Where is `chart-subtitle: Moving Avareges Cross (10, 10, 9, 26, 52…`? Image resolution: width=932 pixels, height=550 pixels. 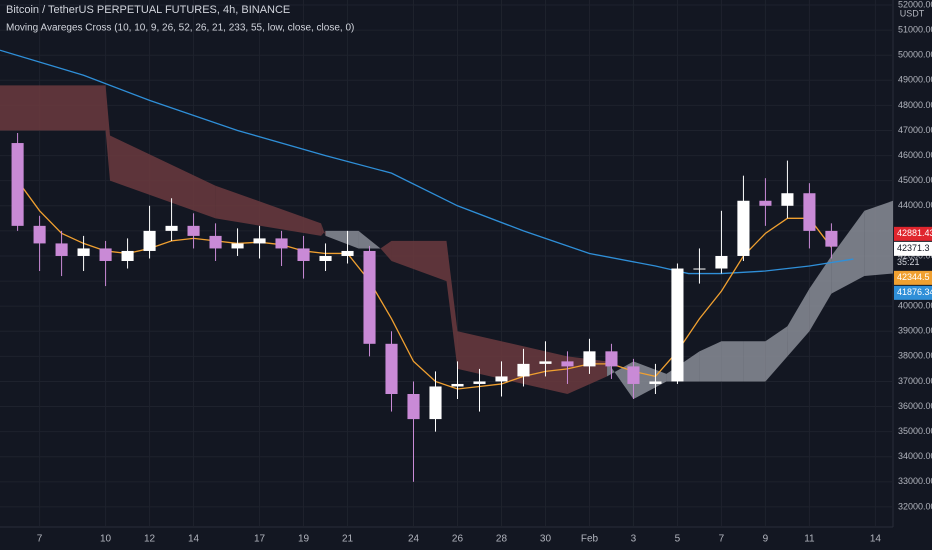 chart-subtitle: Moving Avareges Cross (10, 10, 9, 26, 52… is located at coordinates (180, 28).